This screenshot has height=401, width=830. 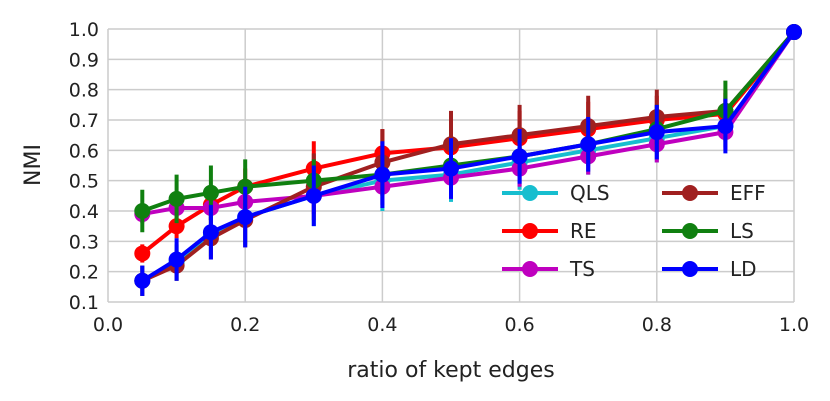 What do you see at coordinates (33, 165) in the screenshot?
I see `y-axis-label: NMI` at bounding box center [33, 165].